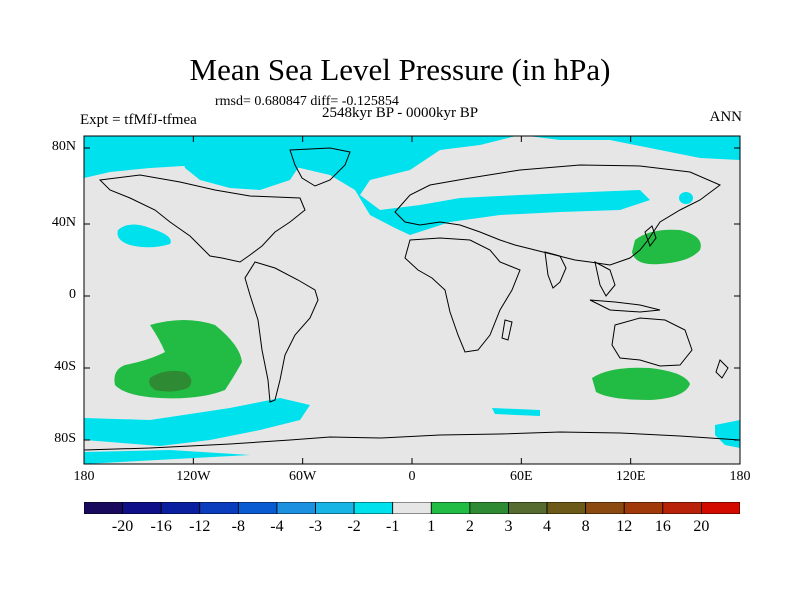 The width and height of the screenshot is (800, 600). I want to click on anomaly-pos-core, so click(170, 381).